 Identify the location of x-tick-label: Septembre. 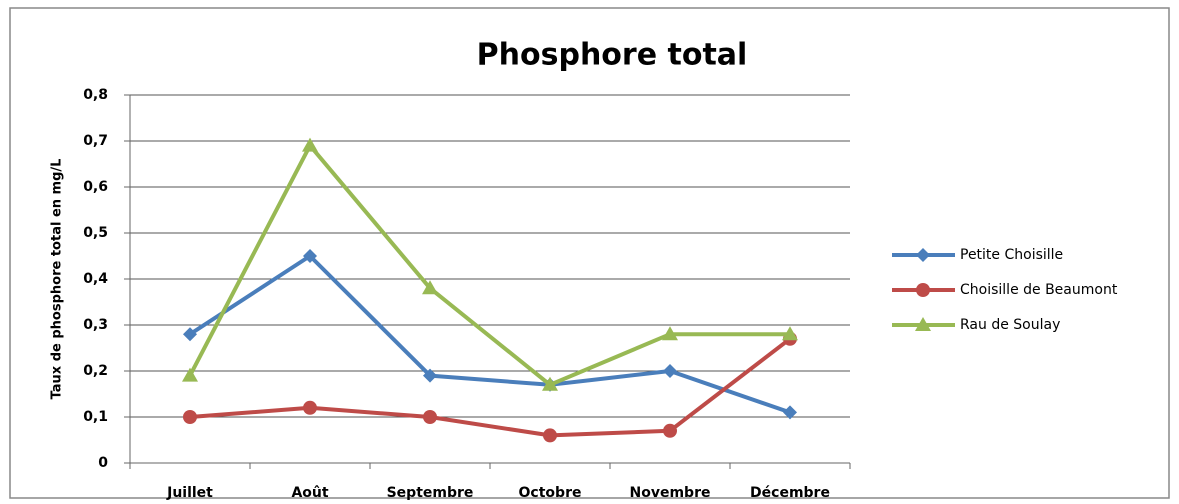
(430, 493).